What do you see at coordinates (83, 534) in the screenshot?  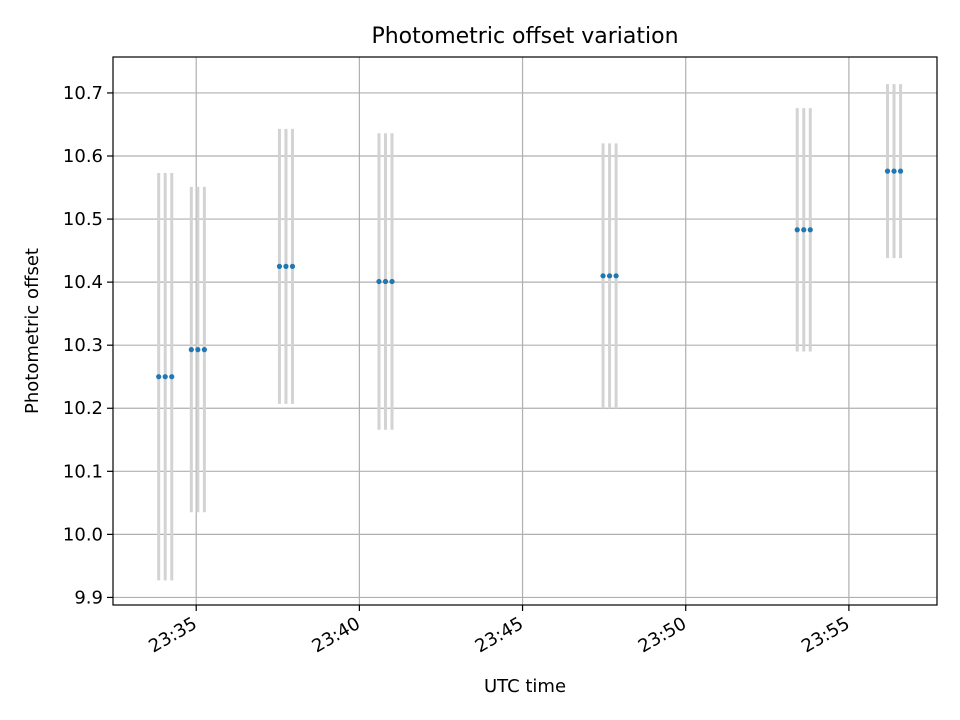 I see `y-tick-label: 10.0` at bounding box center [83, 534].